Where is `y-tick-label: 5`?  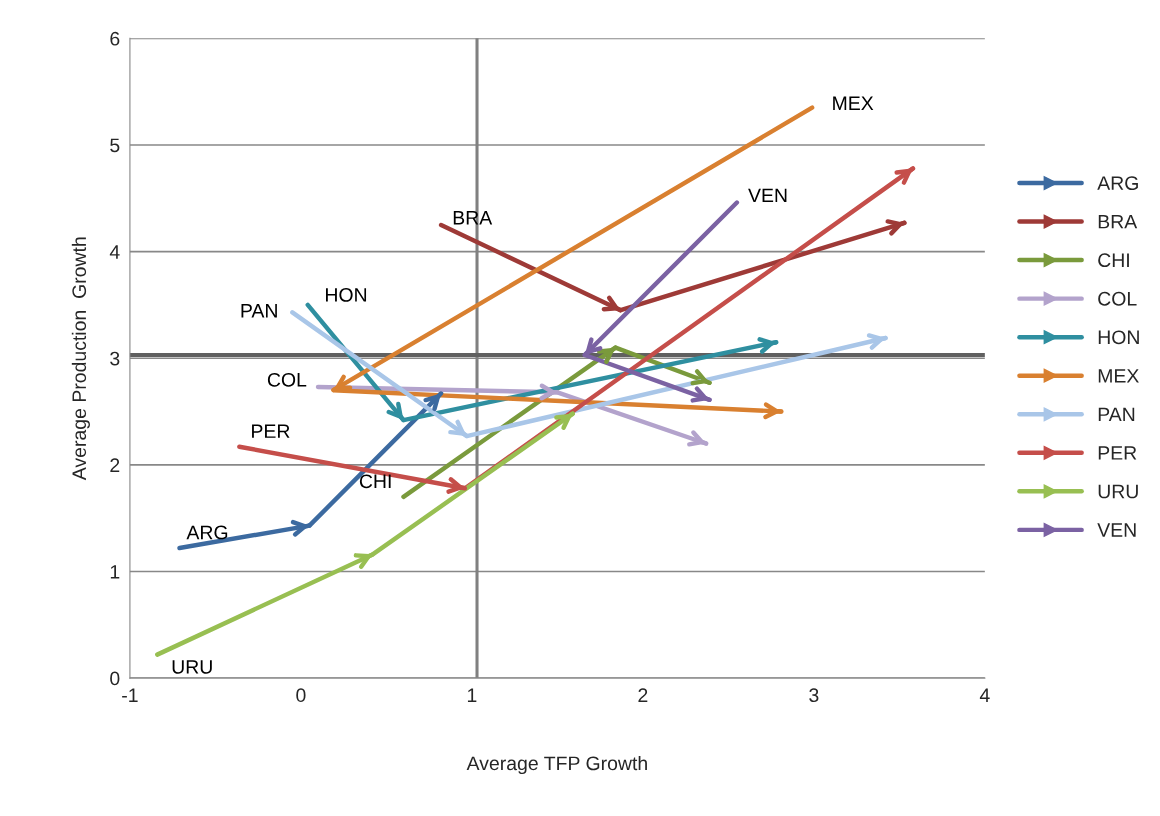
y-tick-label: 5 is located at coordinates (115, 145).